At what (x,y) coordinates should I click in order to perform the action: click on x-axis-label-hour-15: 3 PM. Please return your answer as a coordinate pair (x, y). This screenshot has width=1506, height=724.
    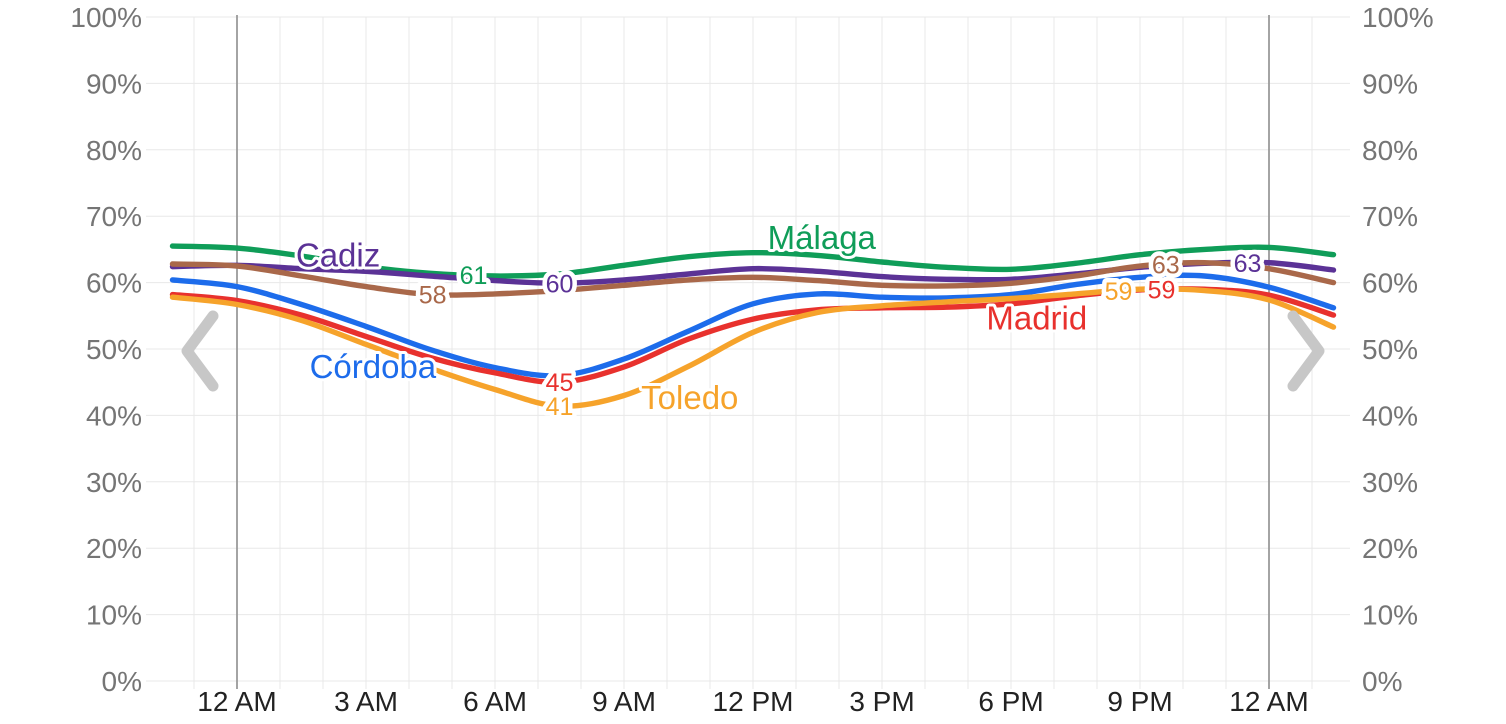
    Looking at the image, I should click on (881, 701).